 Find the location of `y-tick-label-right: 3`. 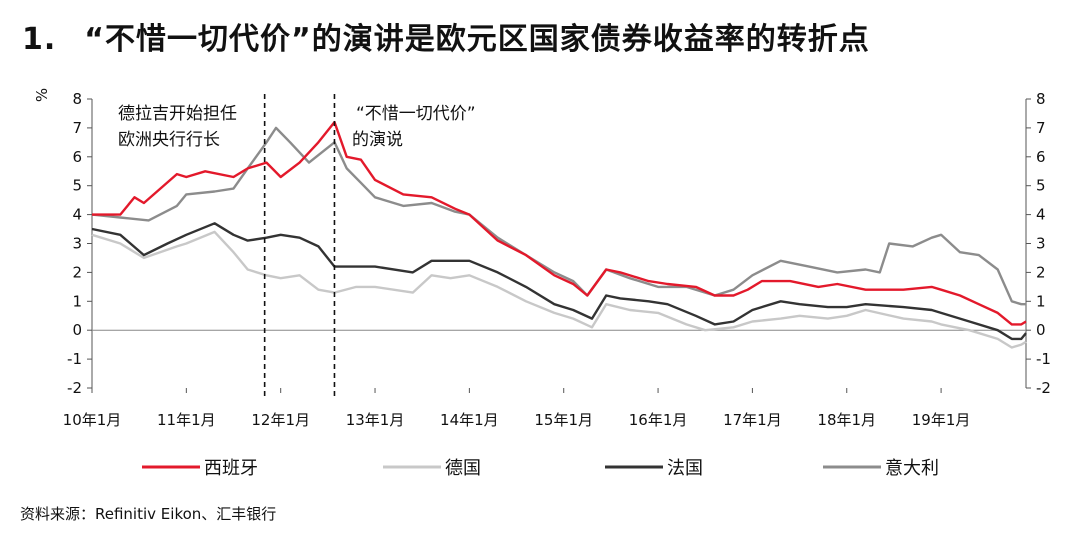

y-tick-label-right: 3 is located at coordinates (1041, 244).